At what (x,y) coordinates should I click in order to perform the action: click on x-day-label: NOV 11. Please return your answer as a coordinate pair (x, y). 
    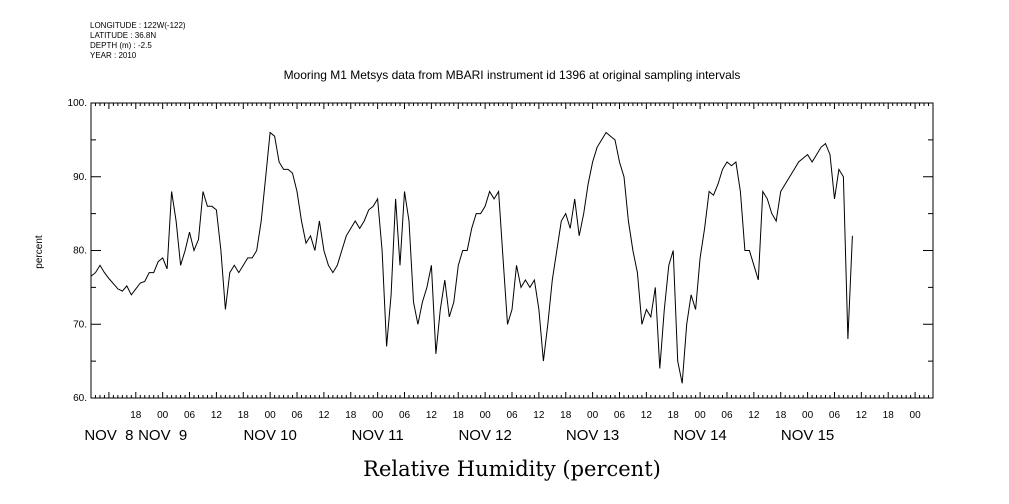
    Looking at the image, I should click on (378, 435).